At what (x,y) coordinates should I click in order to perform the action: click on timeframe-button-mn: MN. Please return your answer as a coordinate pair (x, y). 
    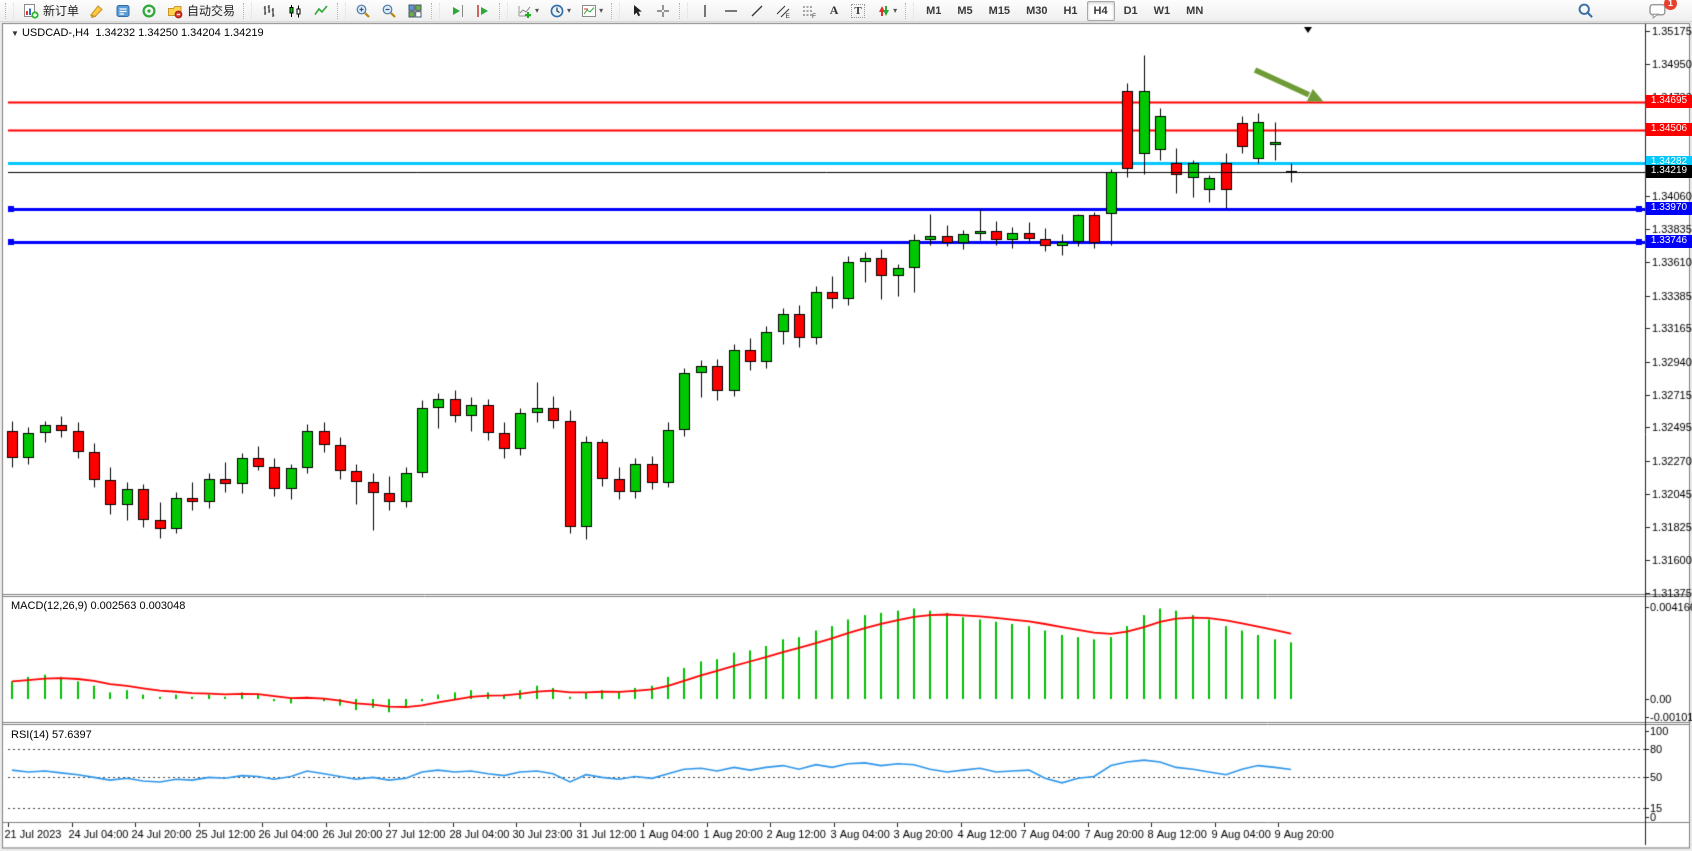
    Looking at the image, I should click on (1194, 11).